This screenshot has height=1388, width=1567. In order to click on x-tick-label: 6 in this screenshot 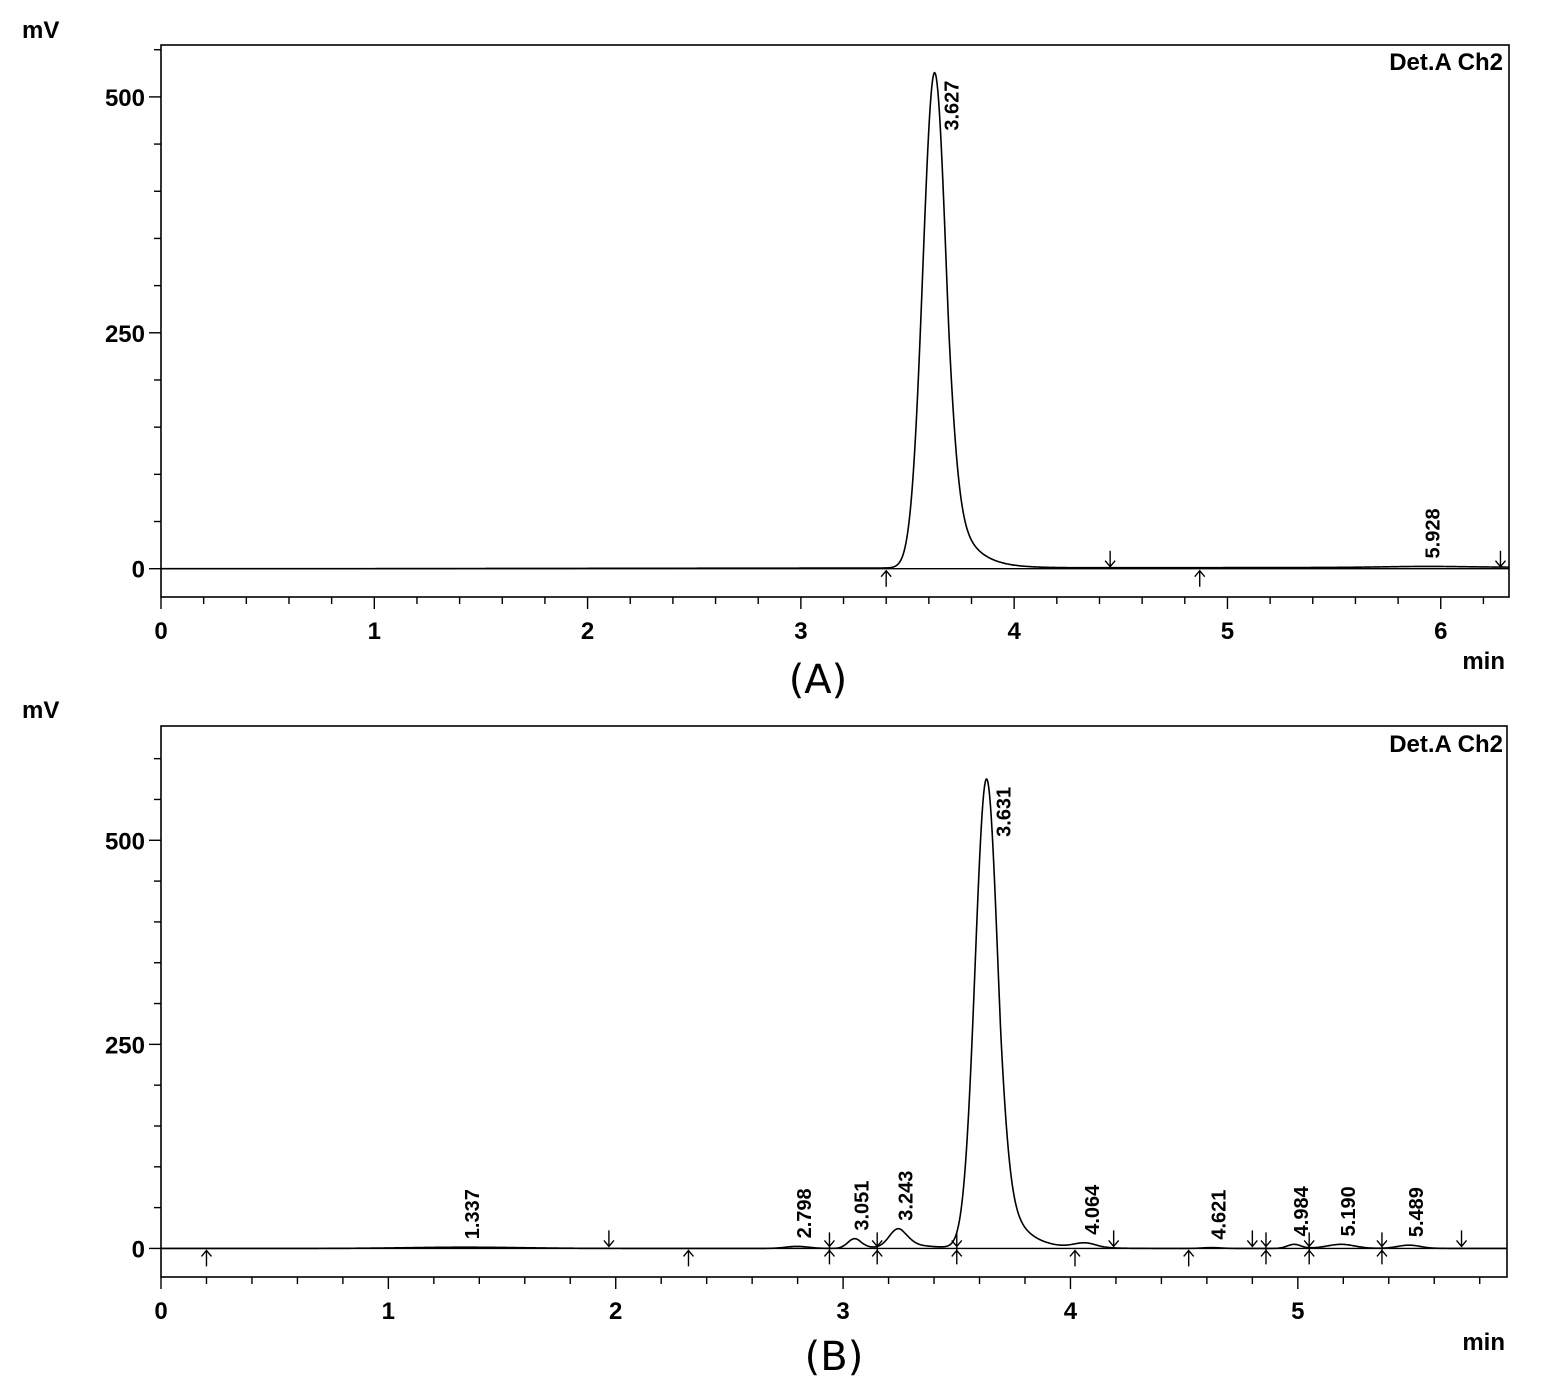, I will do `click(1440, 631)`.